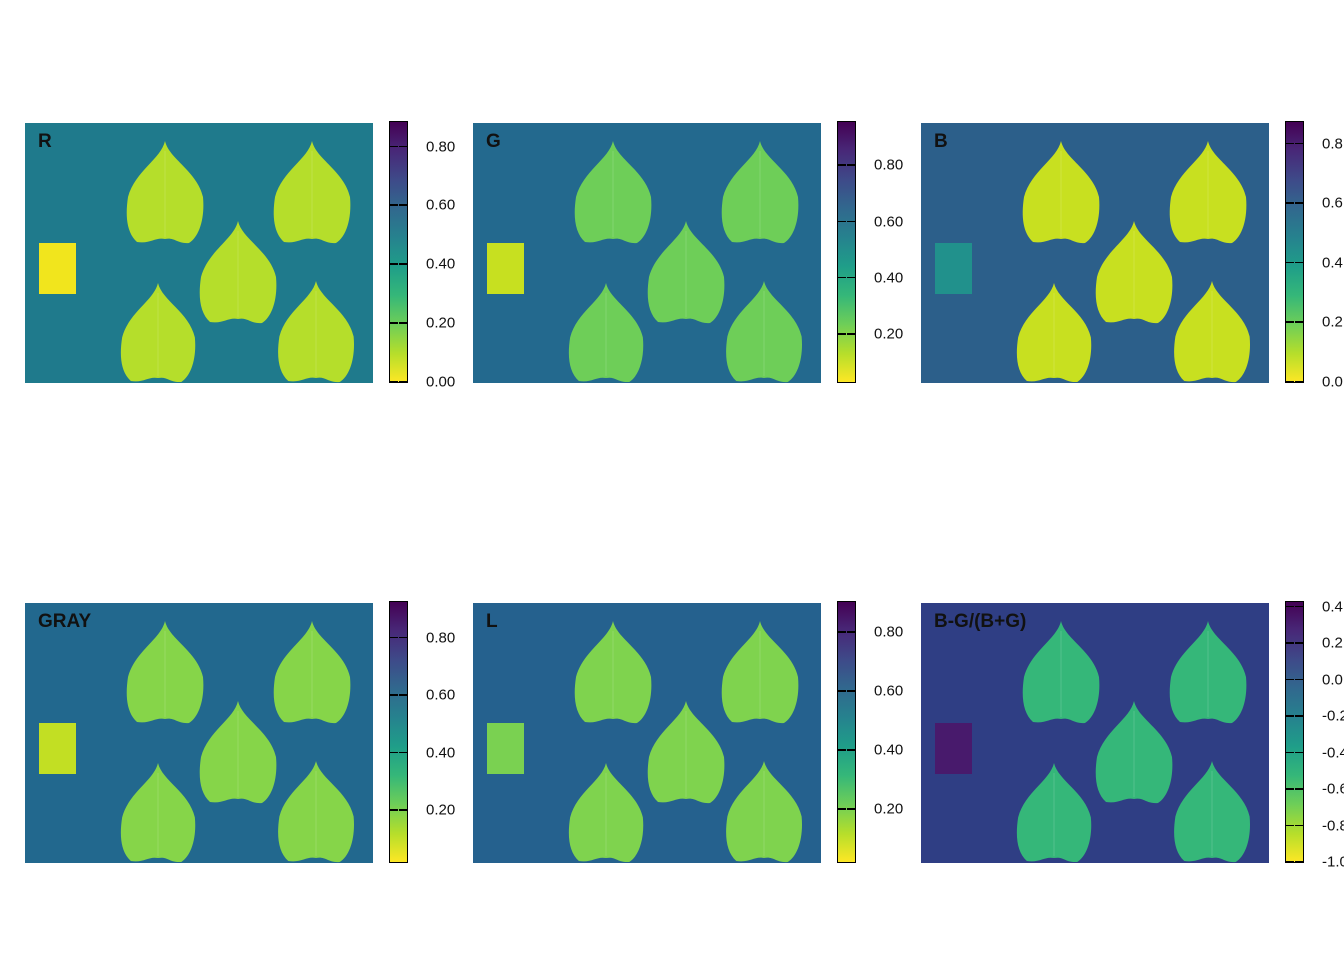 This screenshot has height=960, width=1344. I want to click on colorbar-tick-label: -0.4, so click(1333, 753).